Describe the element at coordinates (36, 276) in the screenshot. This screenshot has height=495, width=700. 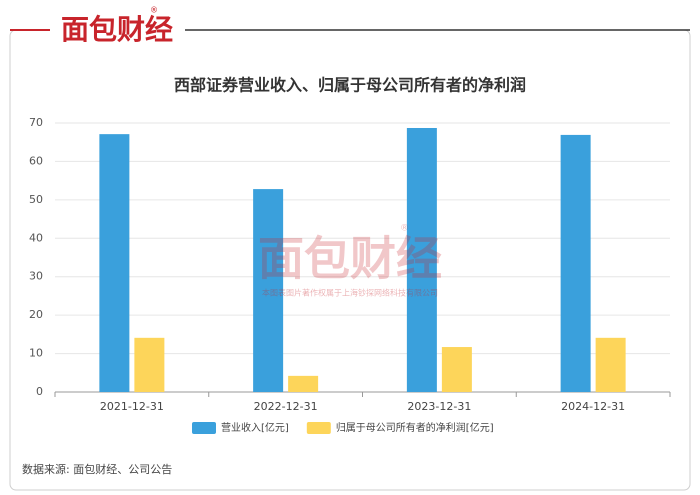
I see `y-tick-label: 30` at that location.